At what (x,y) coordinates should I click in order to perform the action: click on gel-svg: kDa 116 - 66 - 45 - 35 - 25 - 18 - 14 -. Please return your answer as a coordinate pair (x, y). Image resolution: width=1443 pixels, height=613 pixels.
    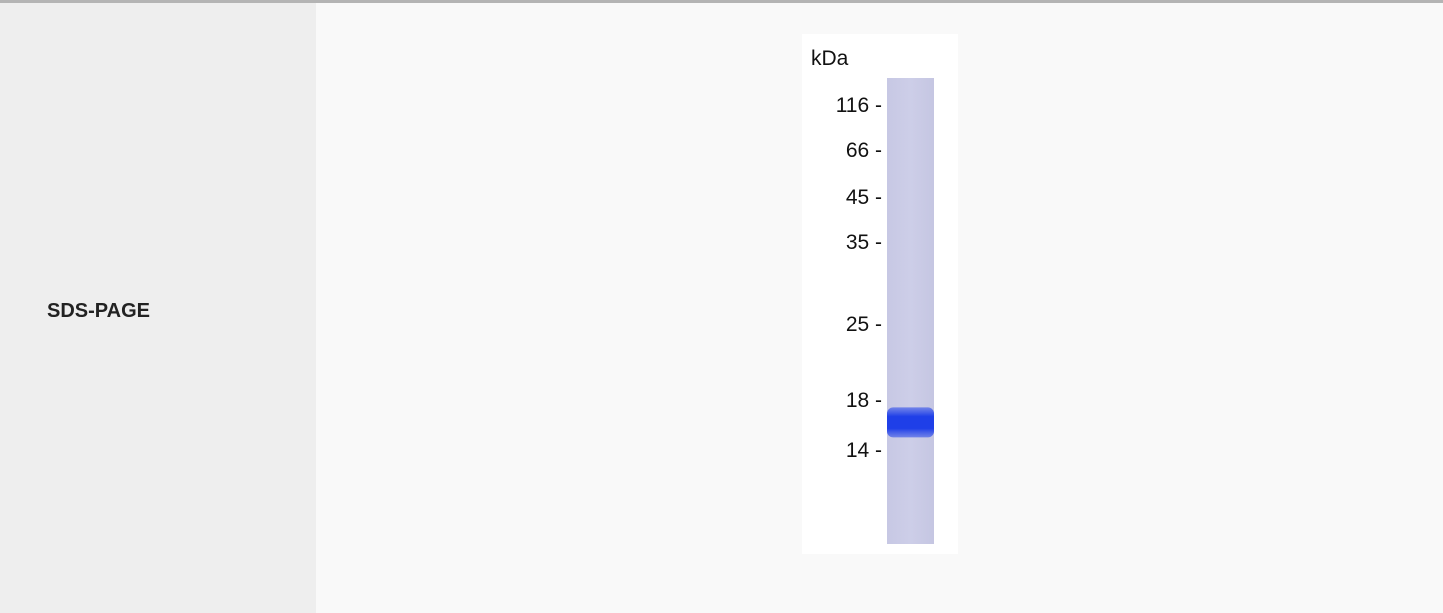
    Looking at the image, I should click on (872, 295).